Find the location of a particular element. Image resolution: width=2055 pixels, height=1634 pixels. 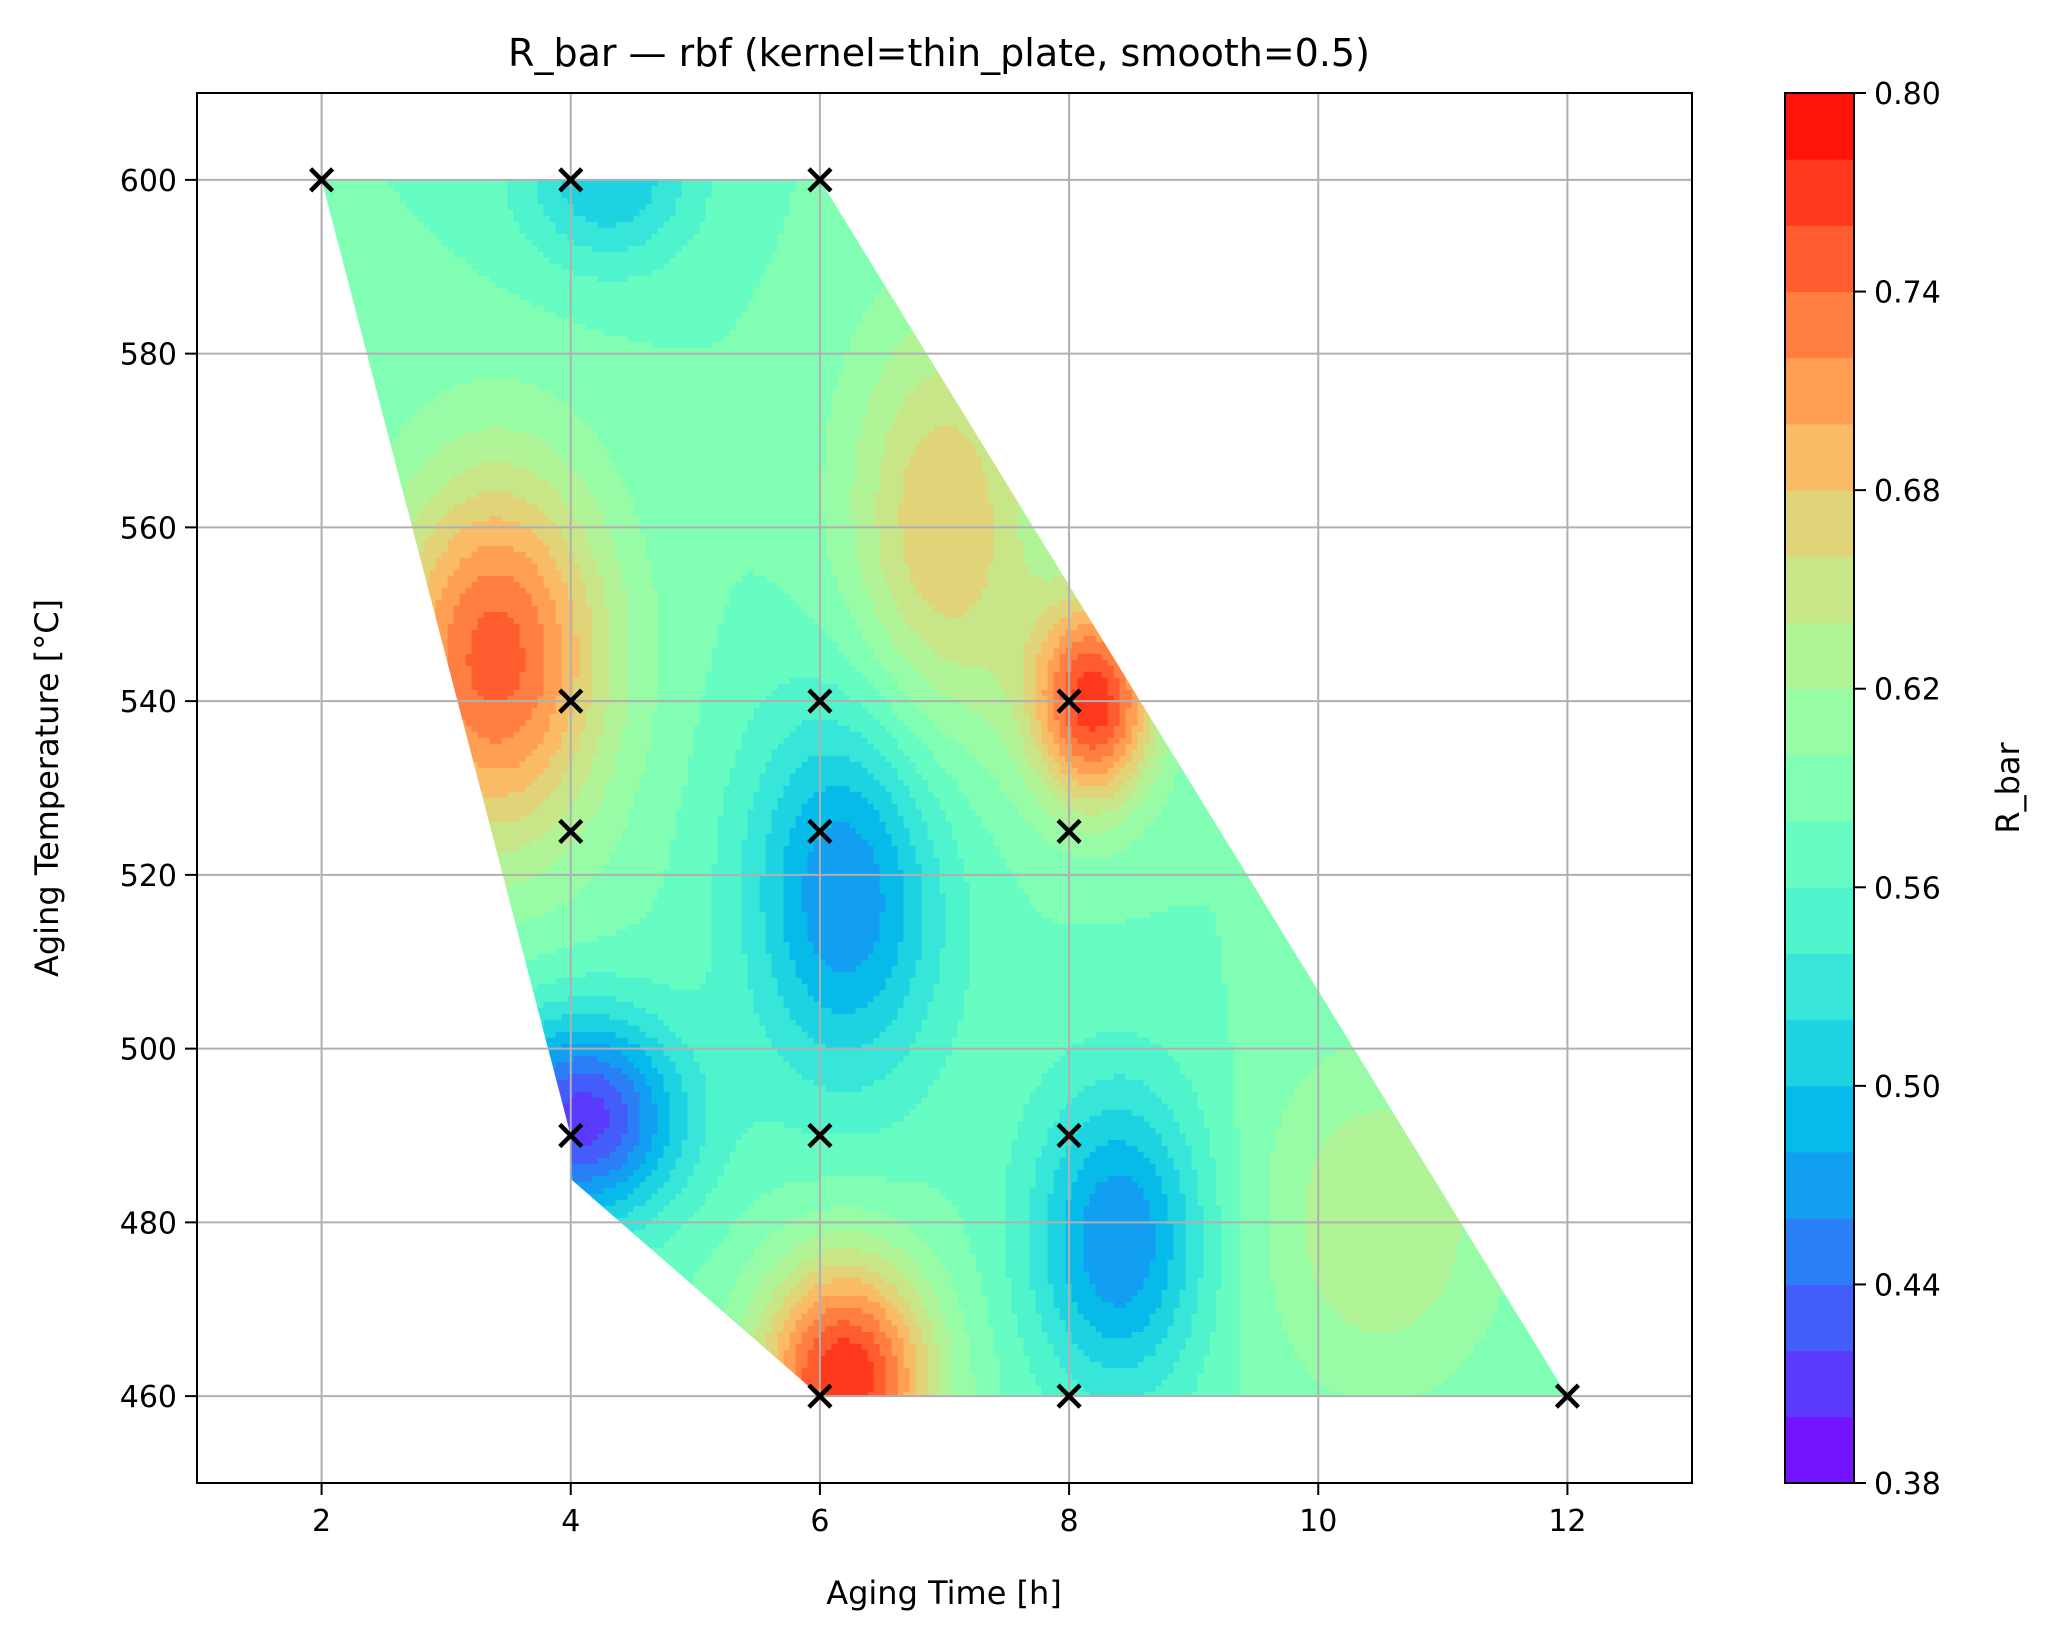

x-axis-ticks: 2 4 6 8 10 12 is located at coordinates (949, 1511).